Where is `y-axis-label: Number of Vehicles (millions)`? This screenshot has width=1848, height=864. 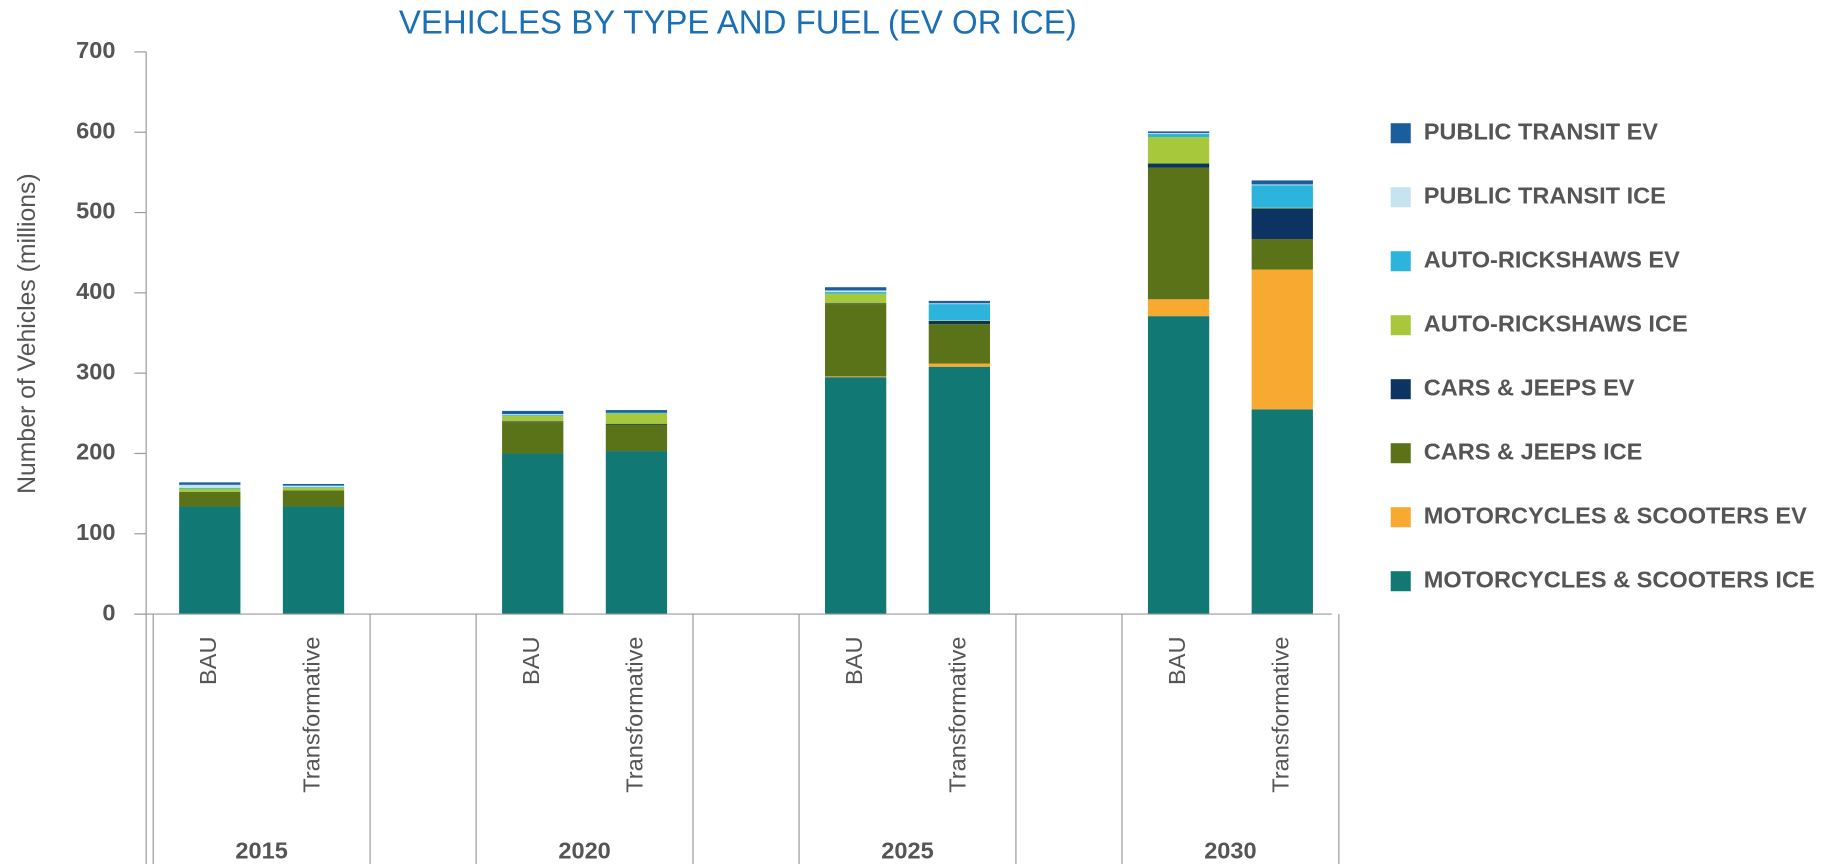
y-axis-label: Number of Vehicles (millions) is located at coordinates (27, 333).